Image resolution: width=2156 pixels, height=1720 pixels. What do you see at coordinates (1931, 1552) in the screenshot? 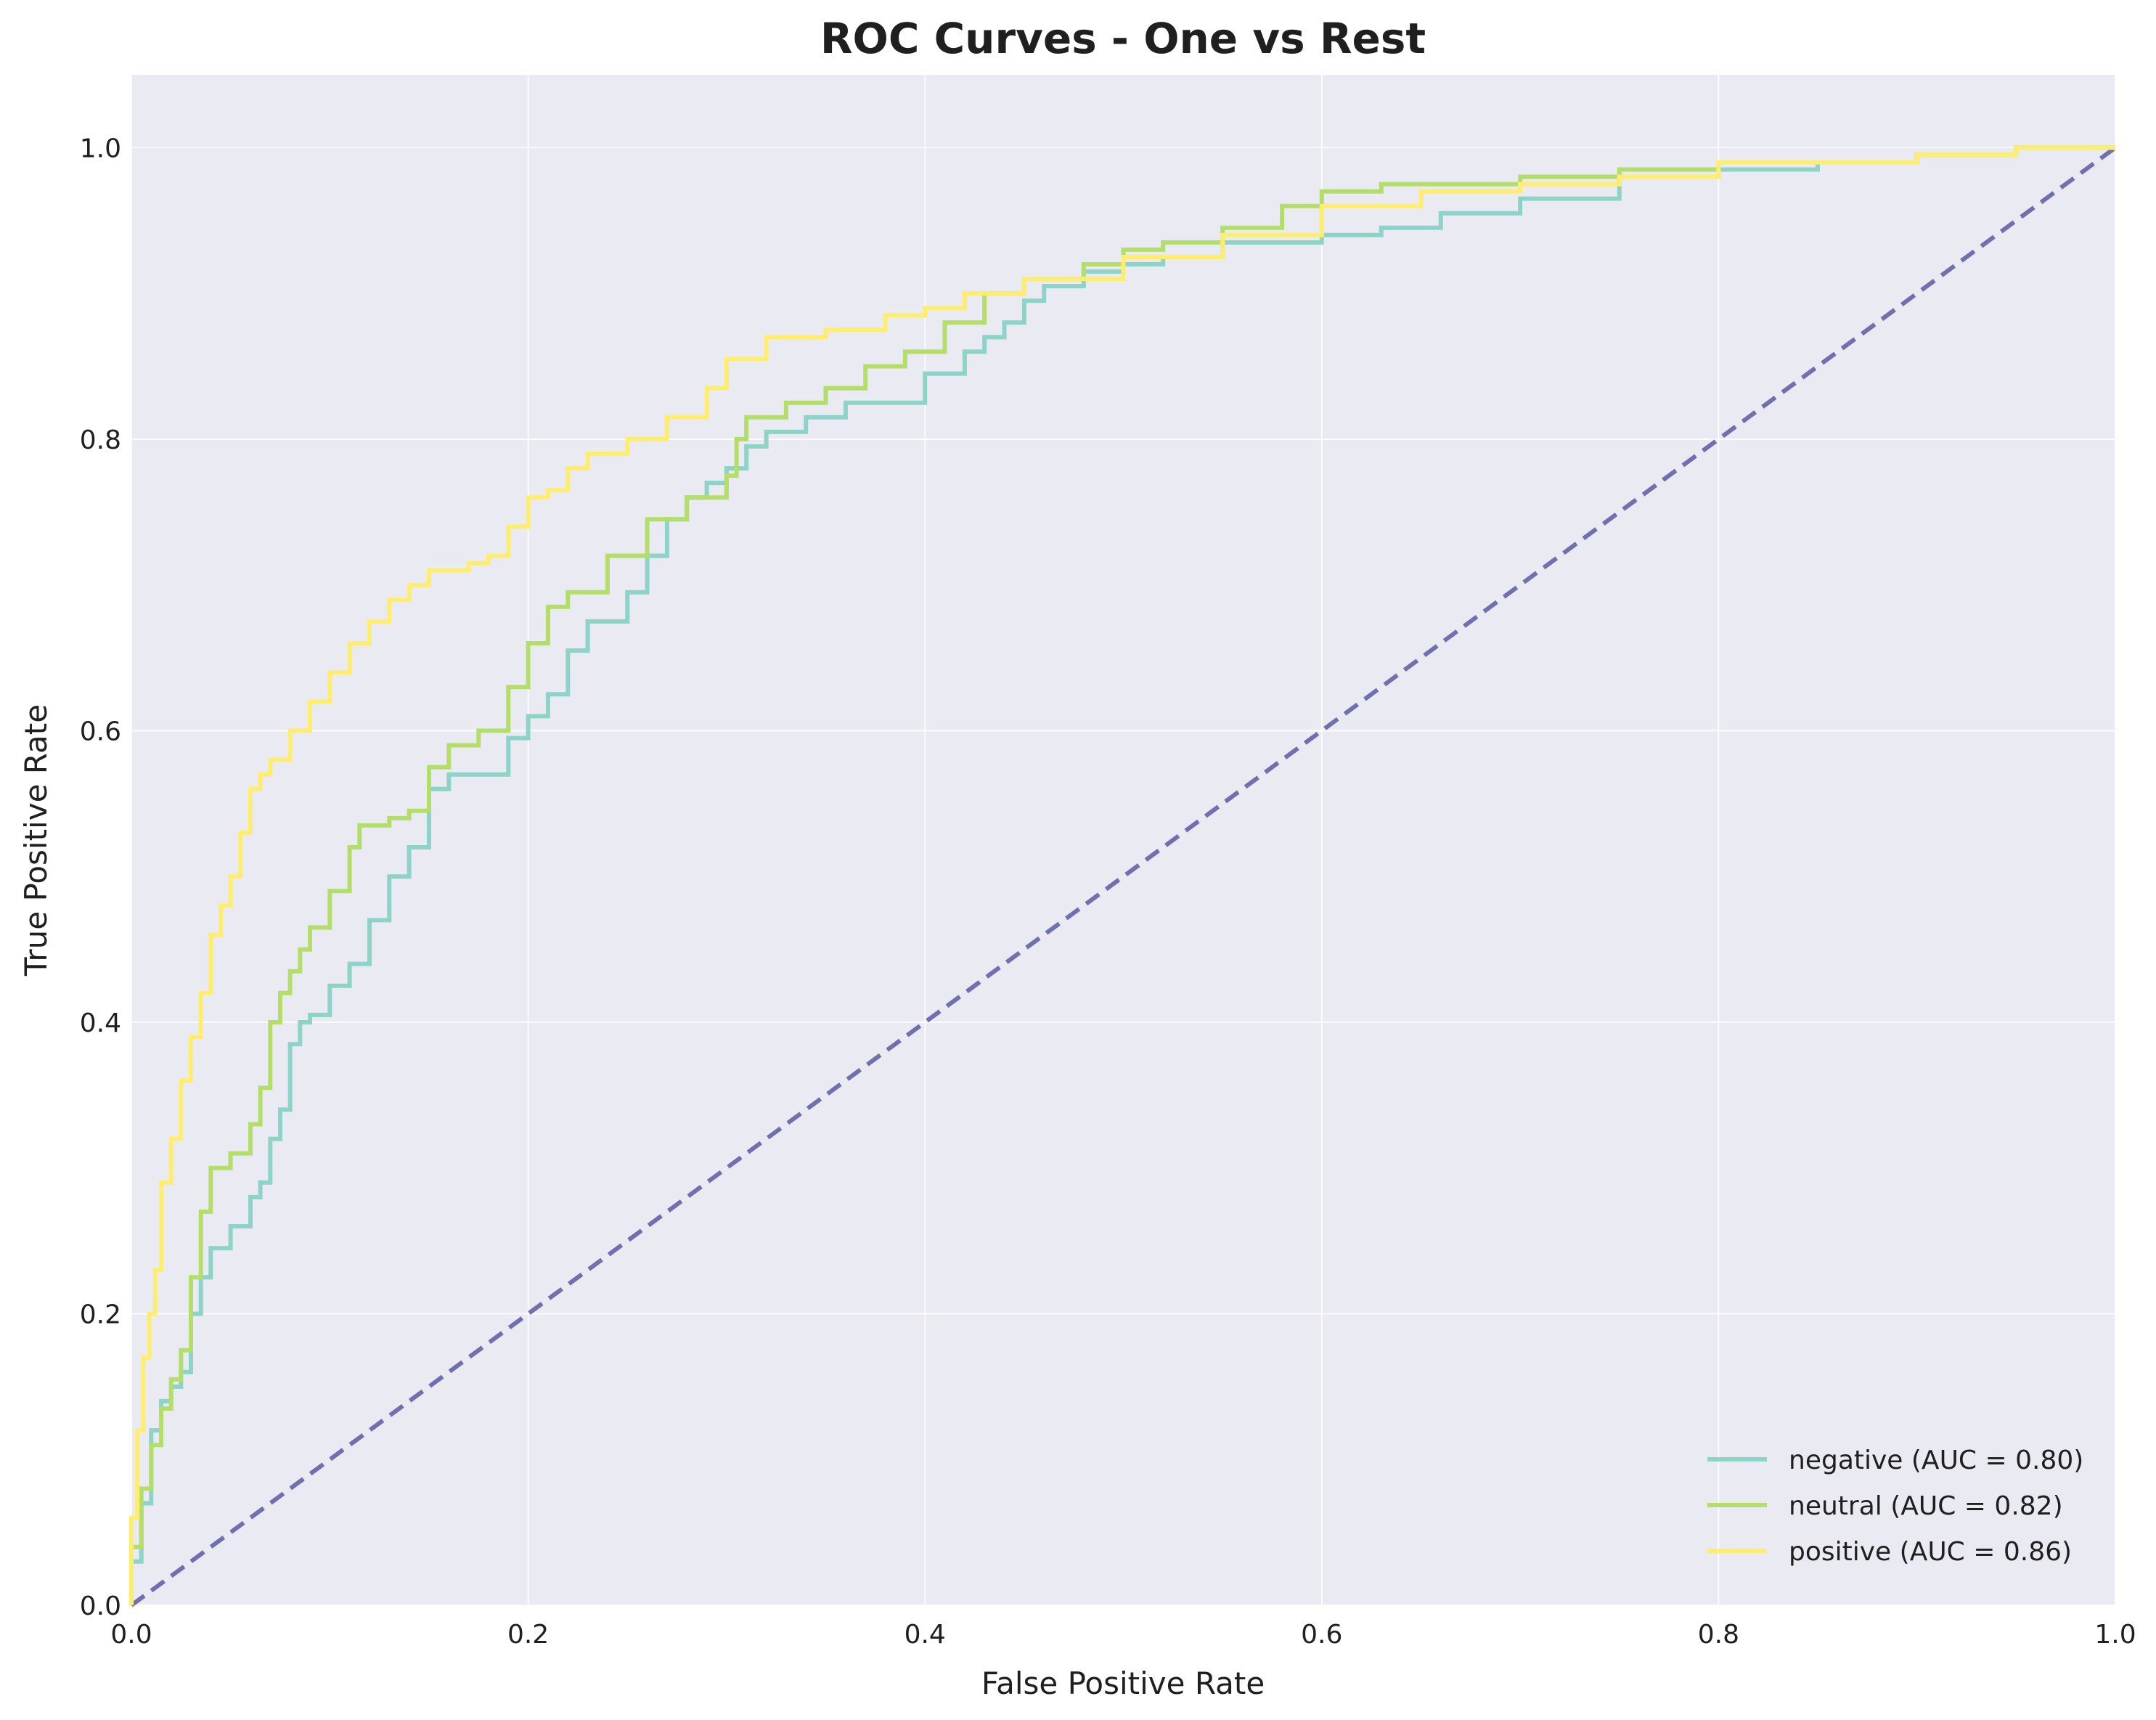
I see `legend-label: positive (AUC = 0.86)` at bounding box center [1931, 1552].